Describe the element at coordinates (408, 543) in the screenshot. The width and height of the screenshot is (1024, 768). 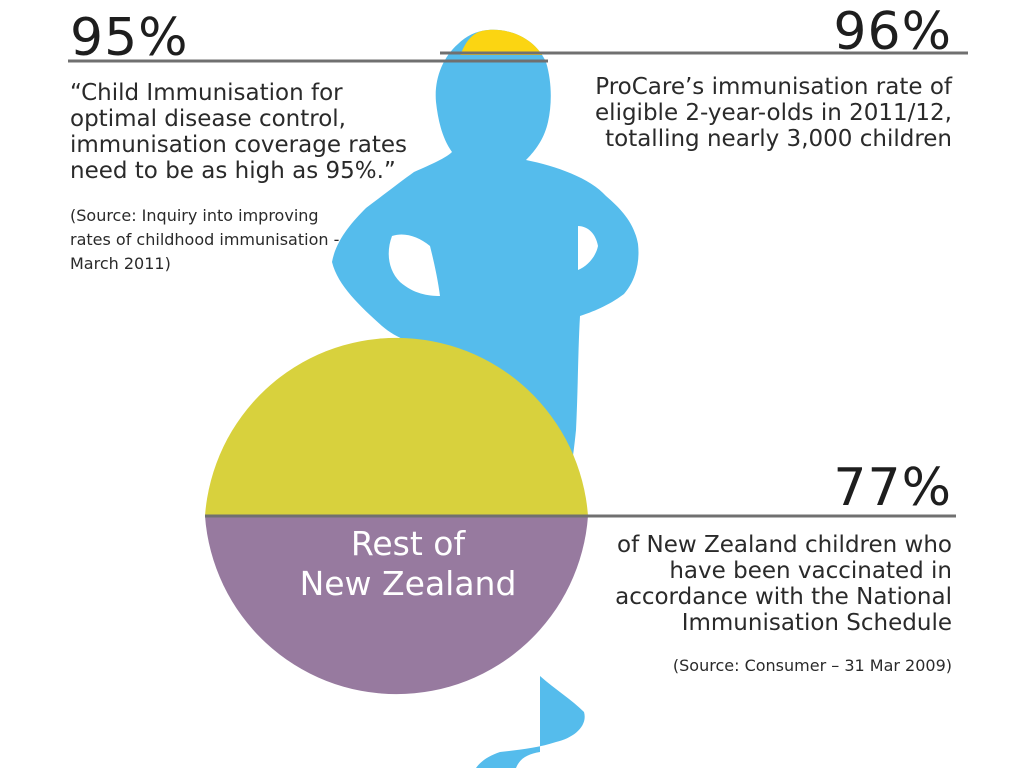
I see `circle-label-line: Rest of` at that location.